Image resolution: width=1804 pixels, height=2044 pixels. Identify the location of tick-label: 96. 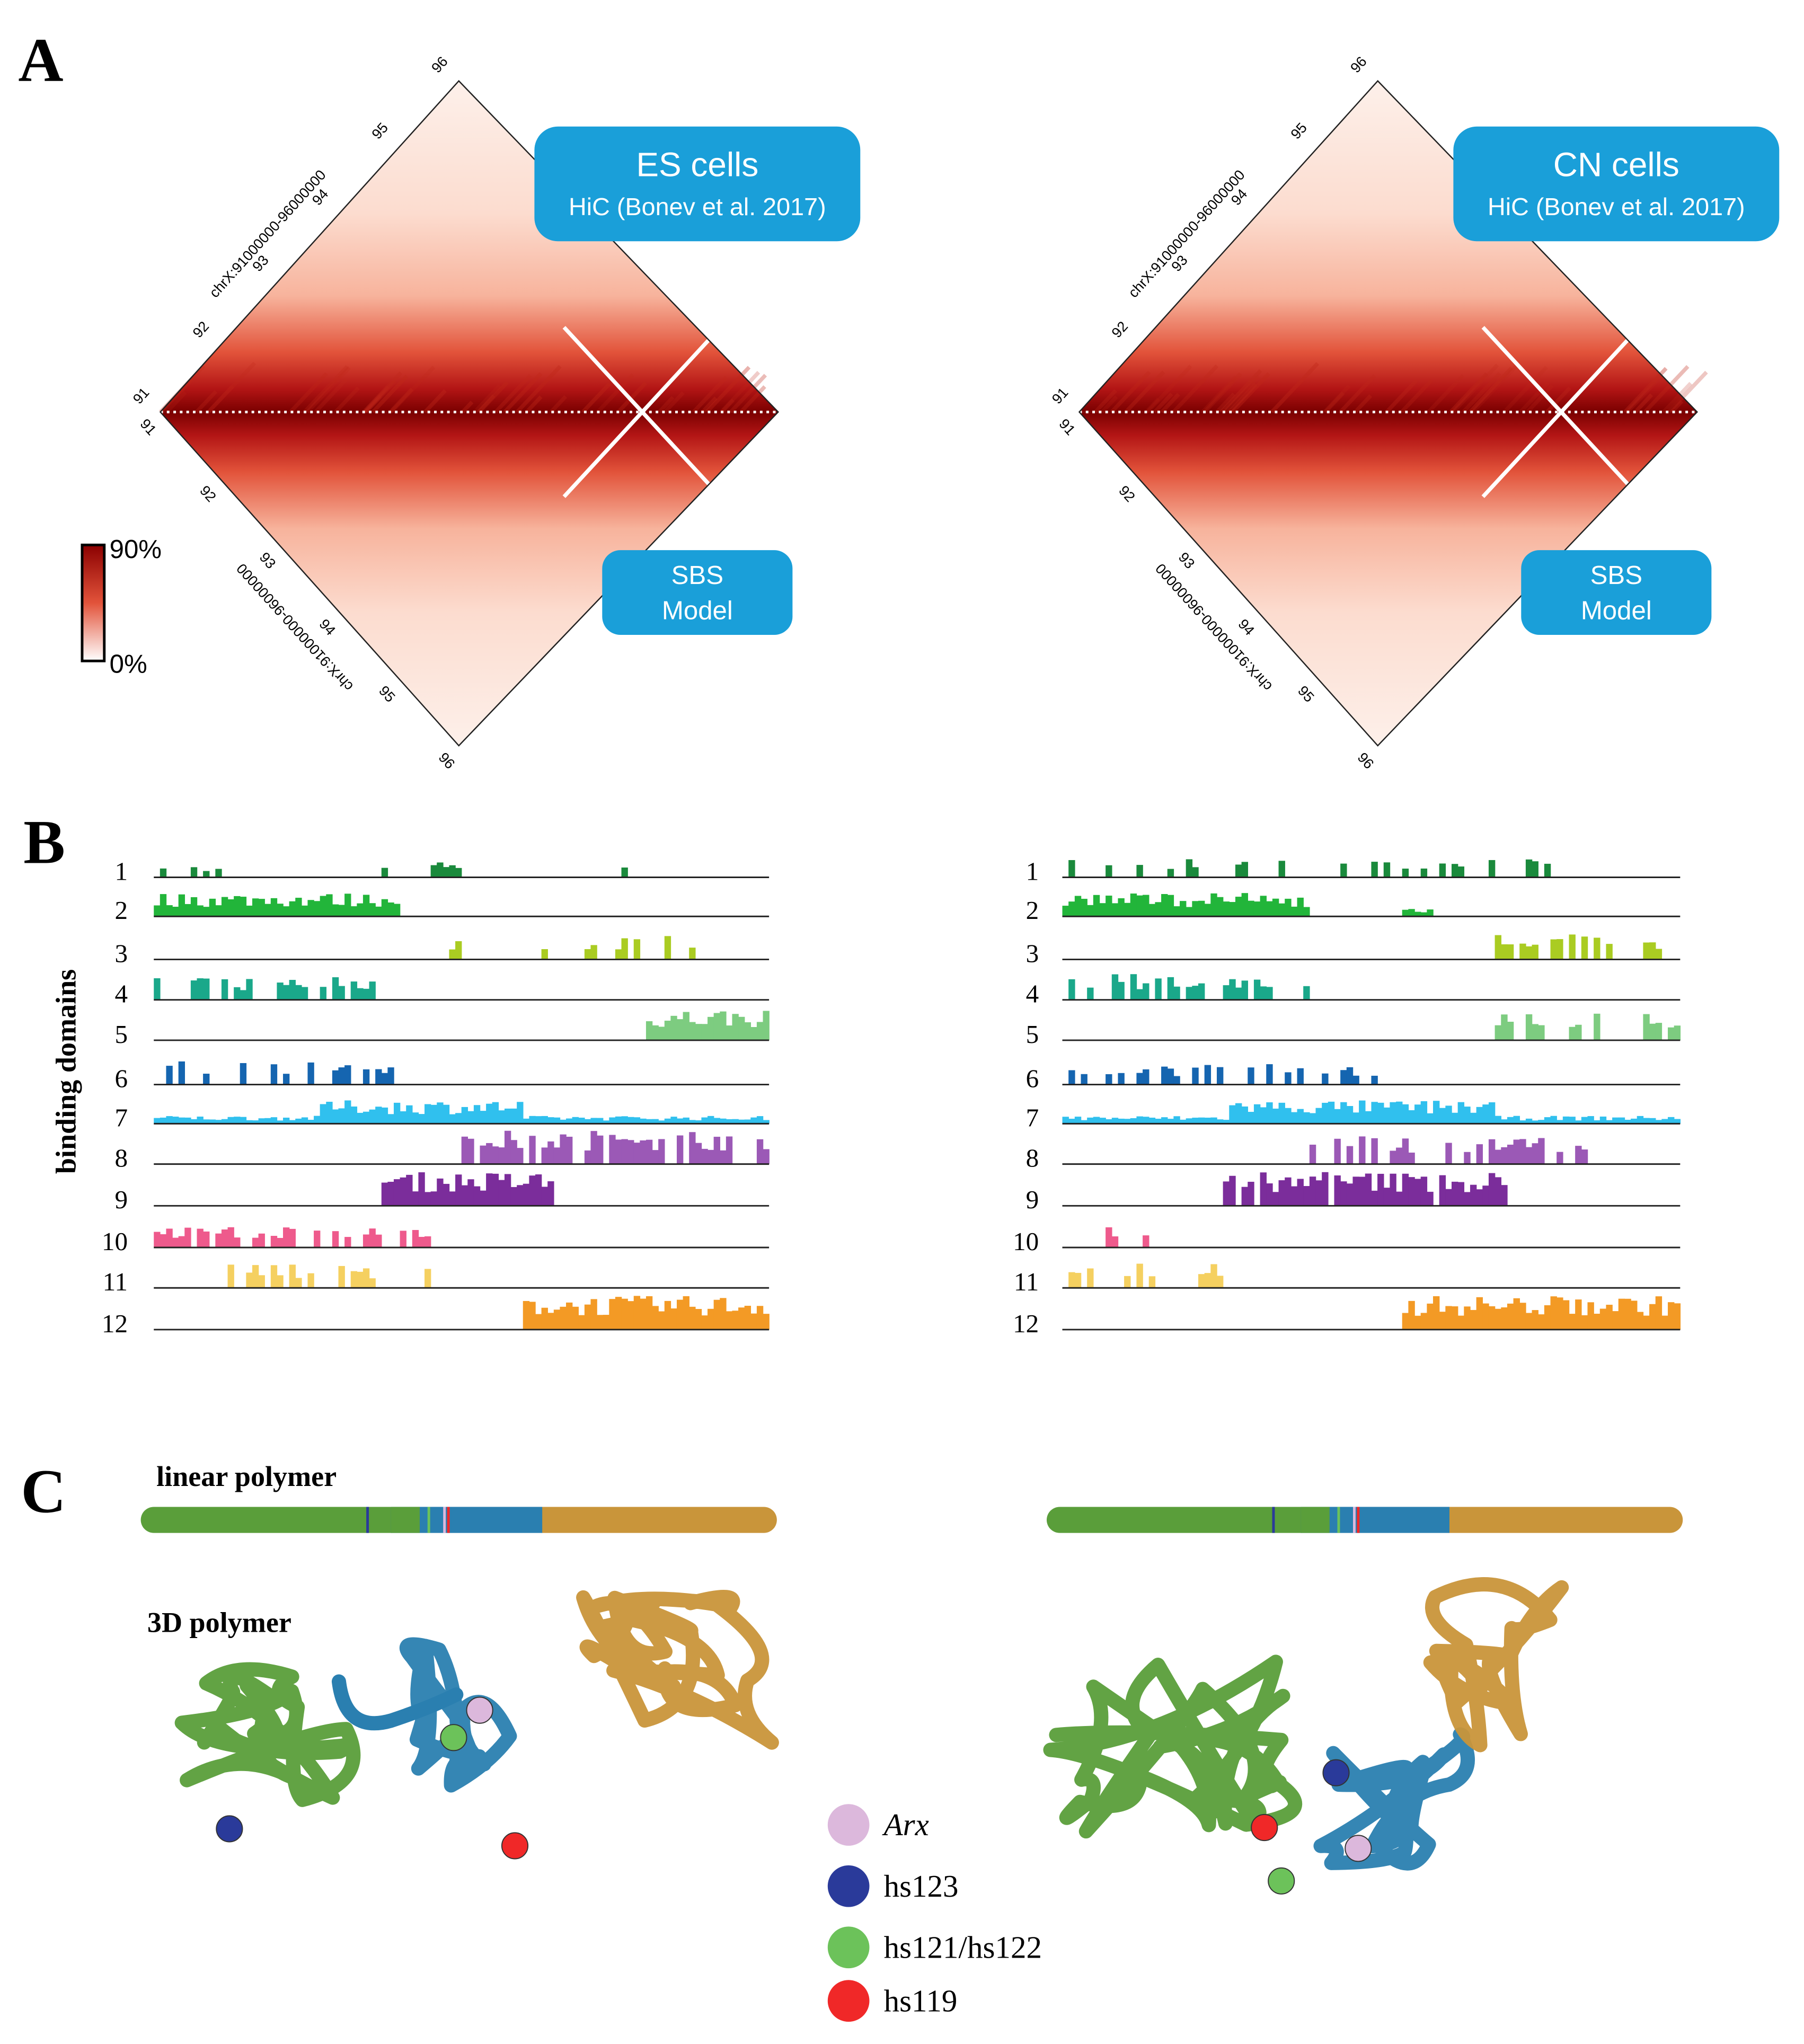
(439, 65).